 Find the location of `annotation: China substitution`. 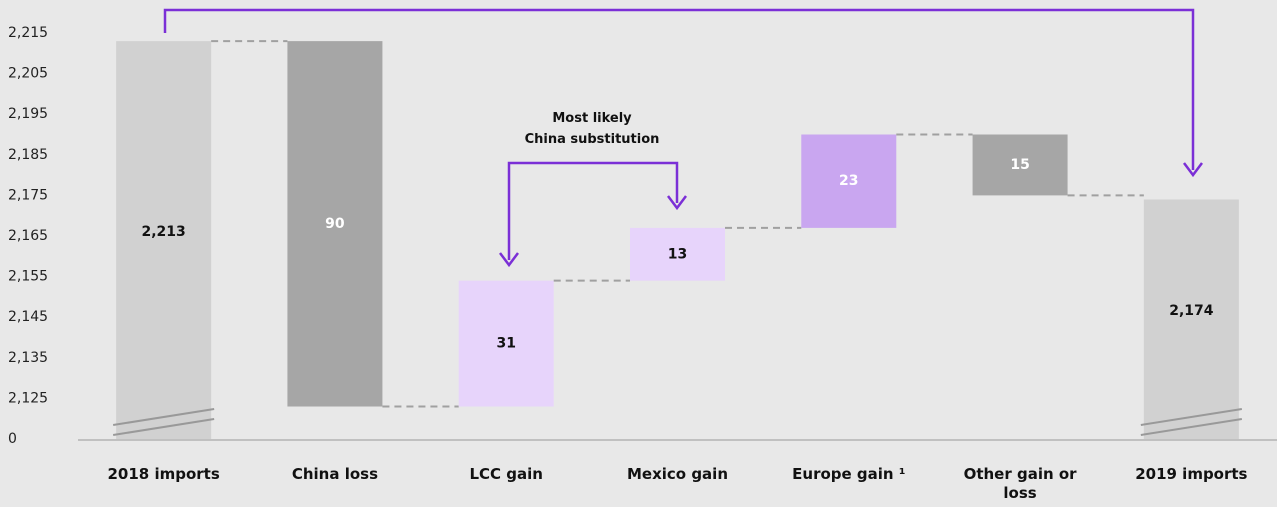

annotation: China substitution is located at coordinates (592, 139).